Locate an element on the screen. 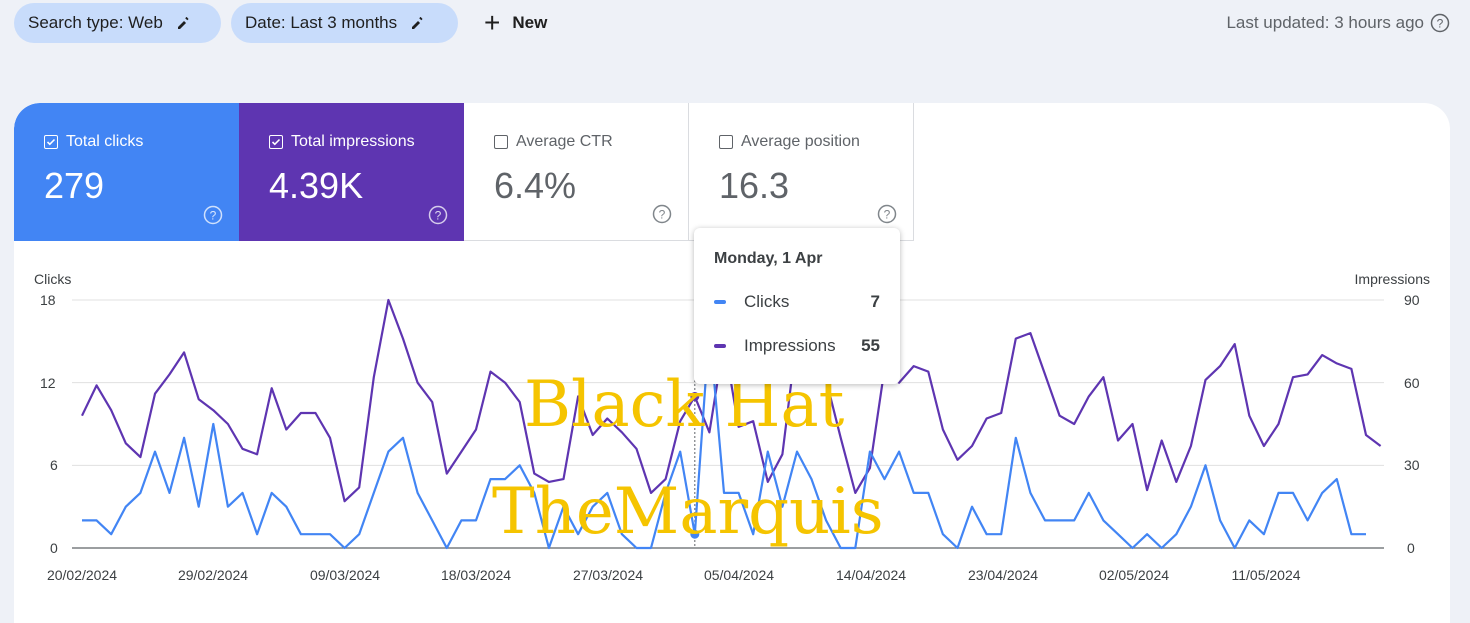  x-tick-label: 14/04/2024 is located at coordinates (871, 575).